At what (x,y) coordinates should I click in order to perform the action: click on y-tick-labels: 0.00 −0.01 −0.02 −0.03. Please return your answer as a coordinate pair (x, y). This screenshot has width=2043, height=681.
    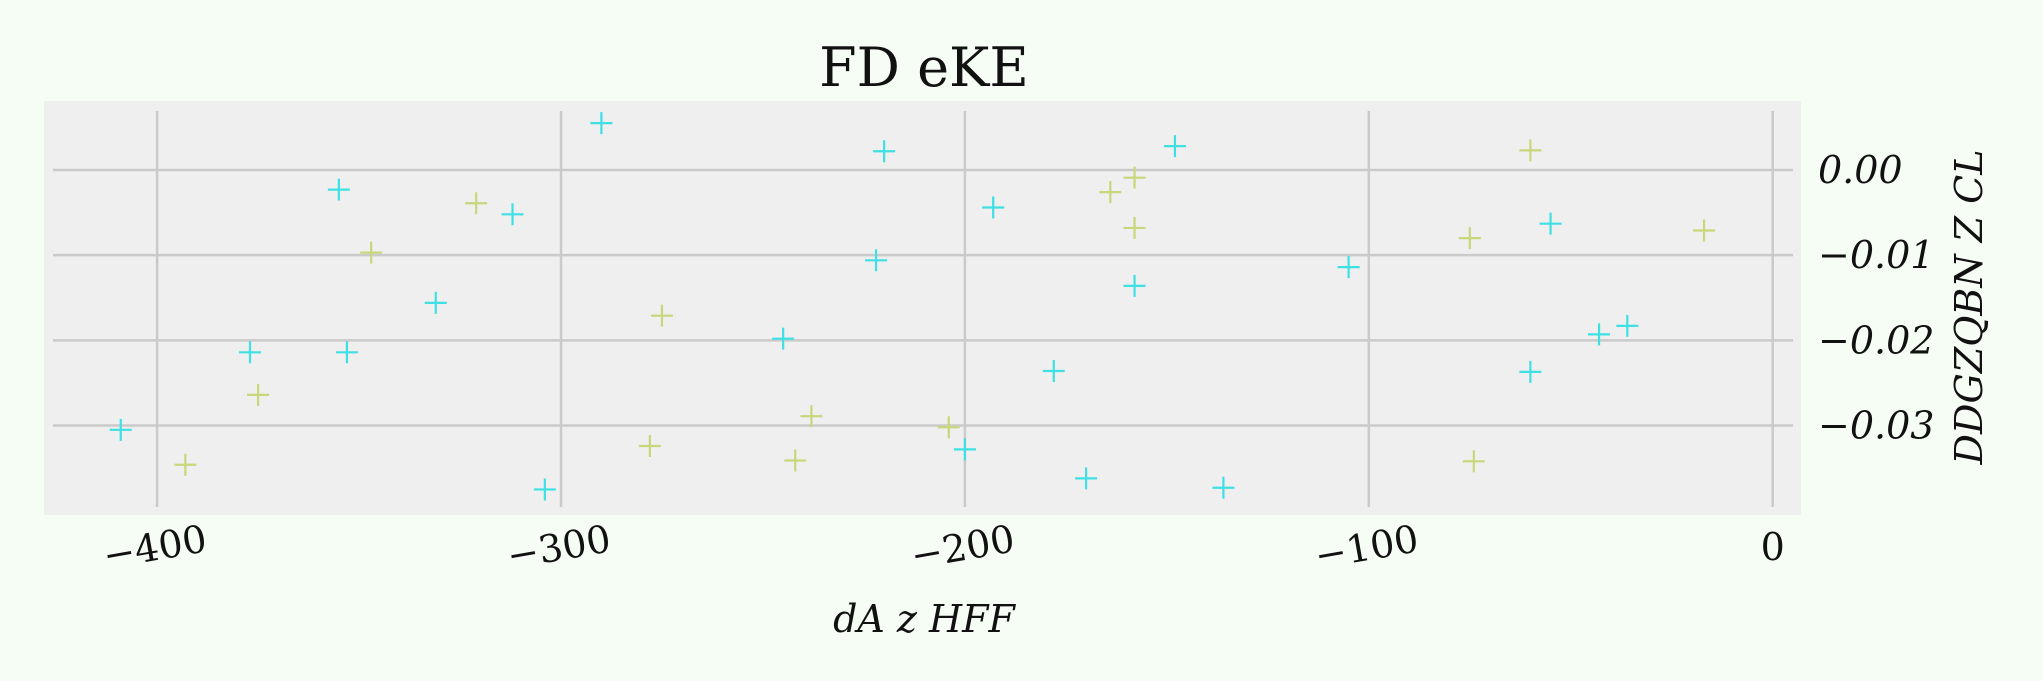
    Looking at the image, I should click on (1876, 298).